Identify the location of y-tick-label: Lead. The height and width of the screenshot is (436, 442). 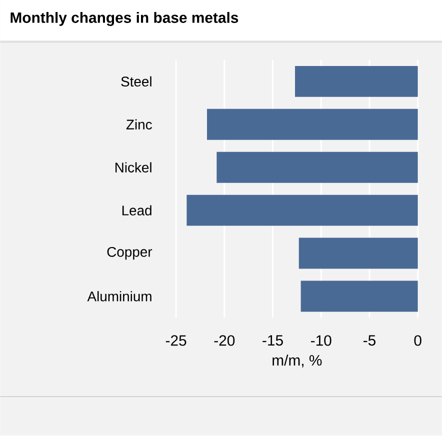
(137, 210).